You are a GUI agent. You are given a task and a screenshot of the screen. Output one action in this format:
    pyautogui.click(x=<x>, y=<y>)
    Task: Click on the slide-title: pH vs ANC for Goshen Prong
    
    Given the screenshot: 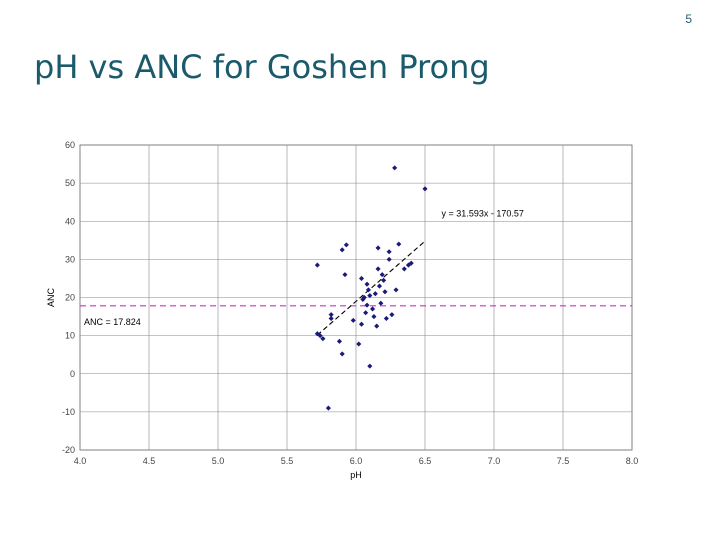 What is the action you would take?
    pyautogui.click(x=262, y=67)
    